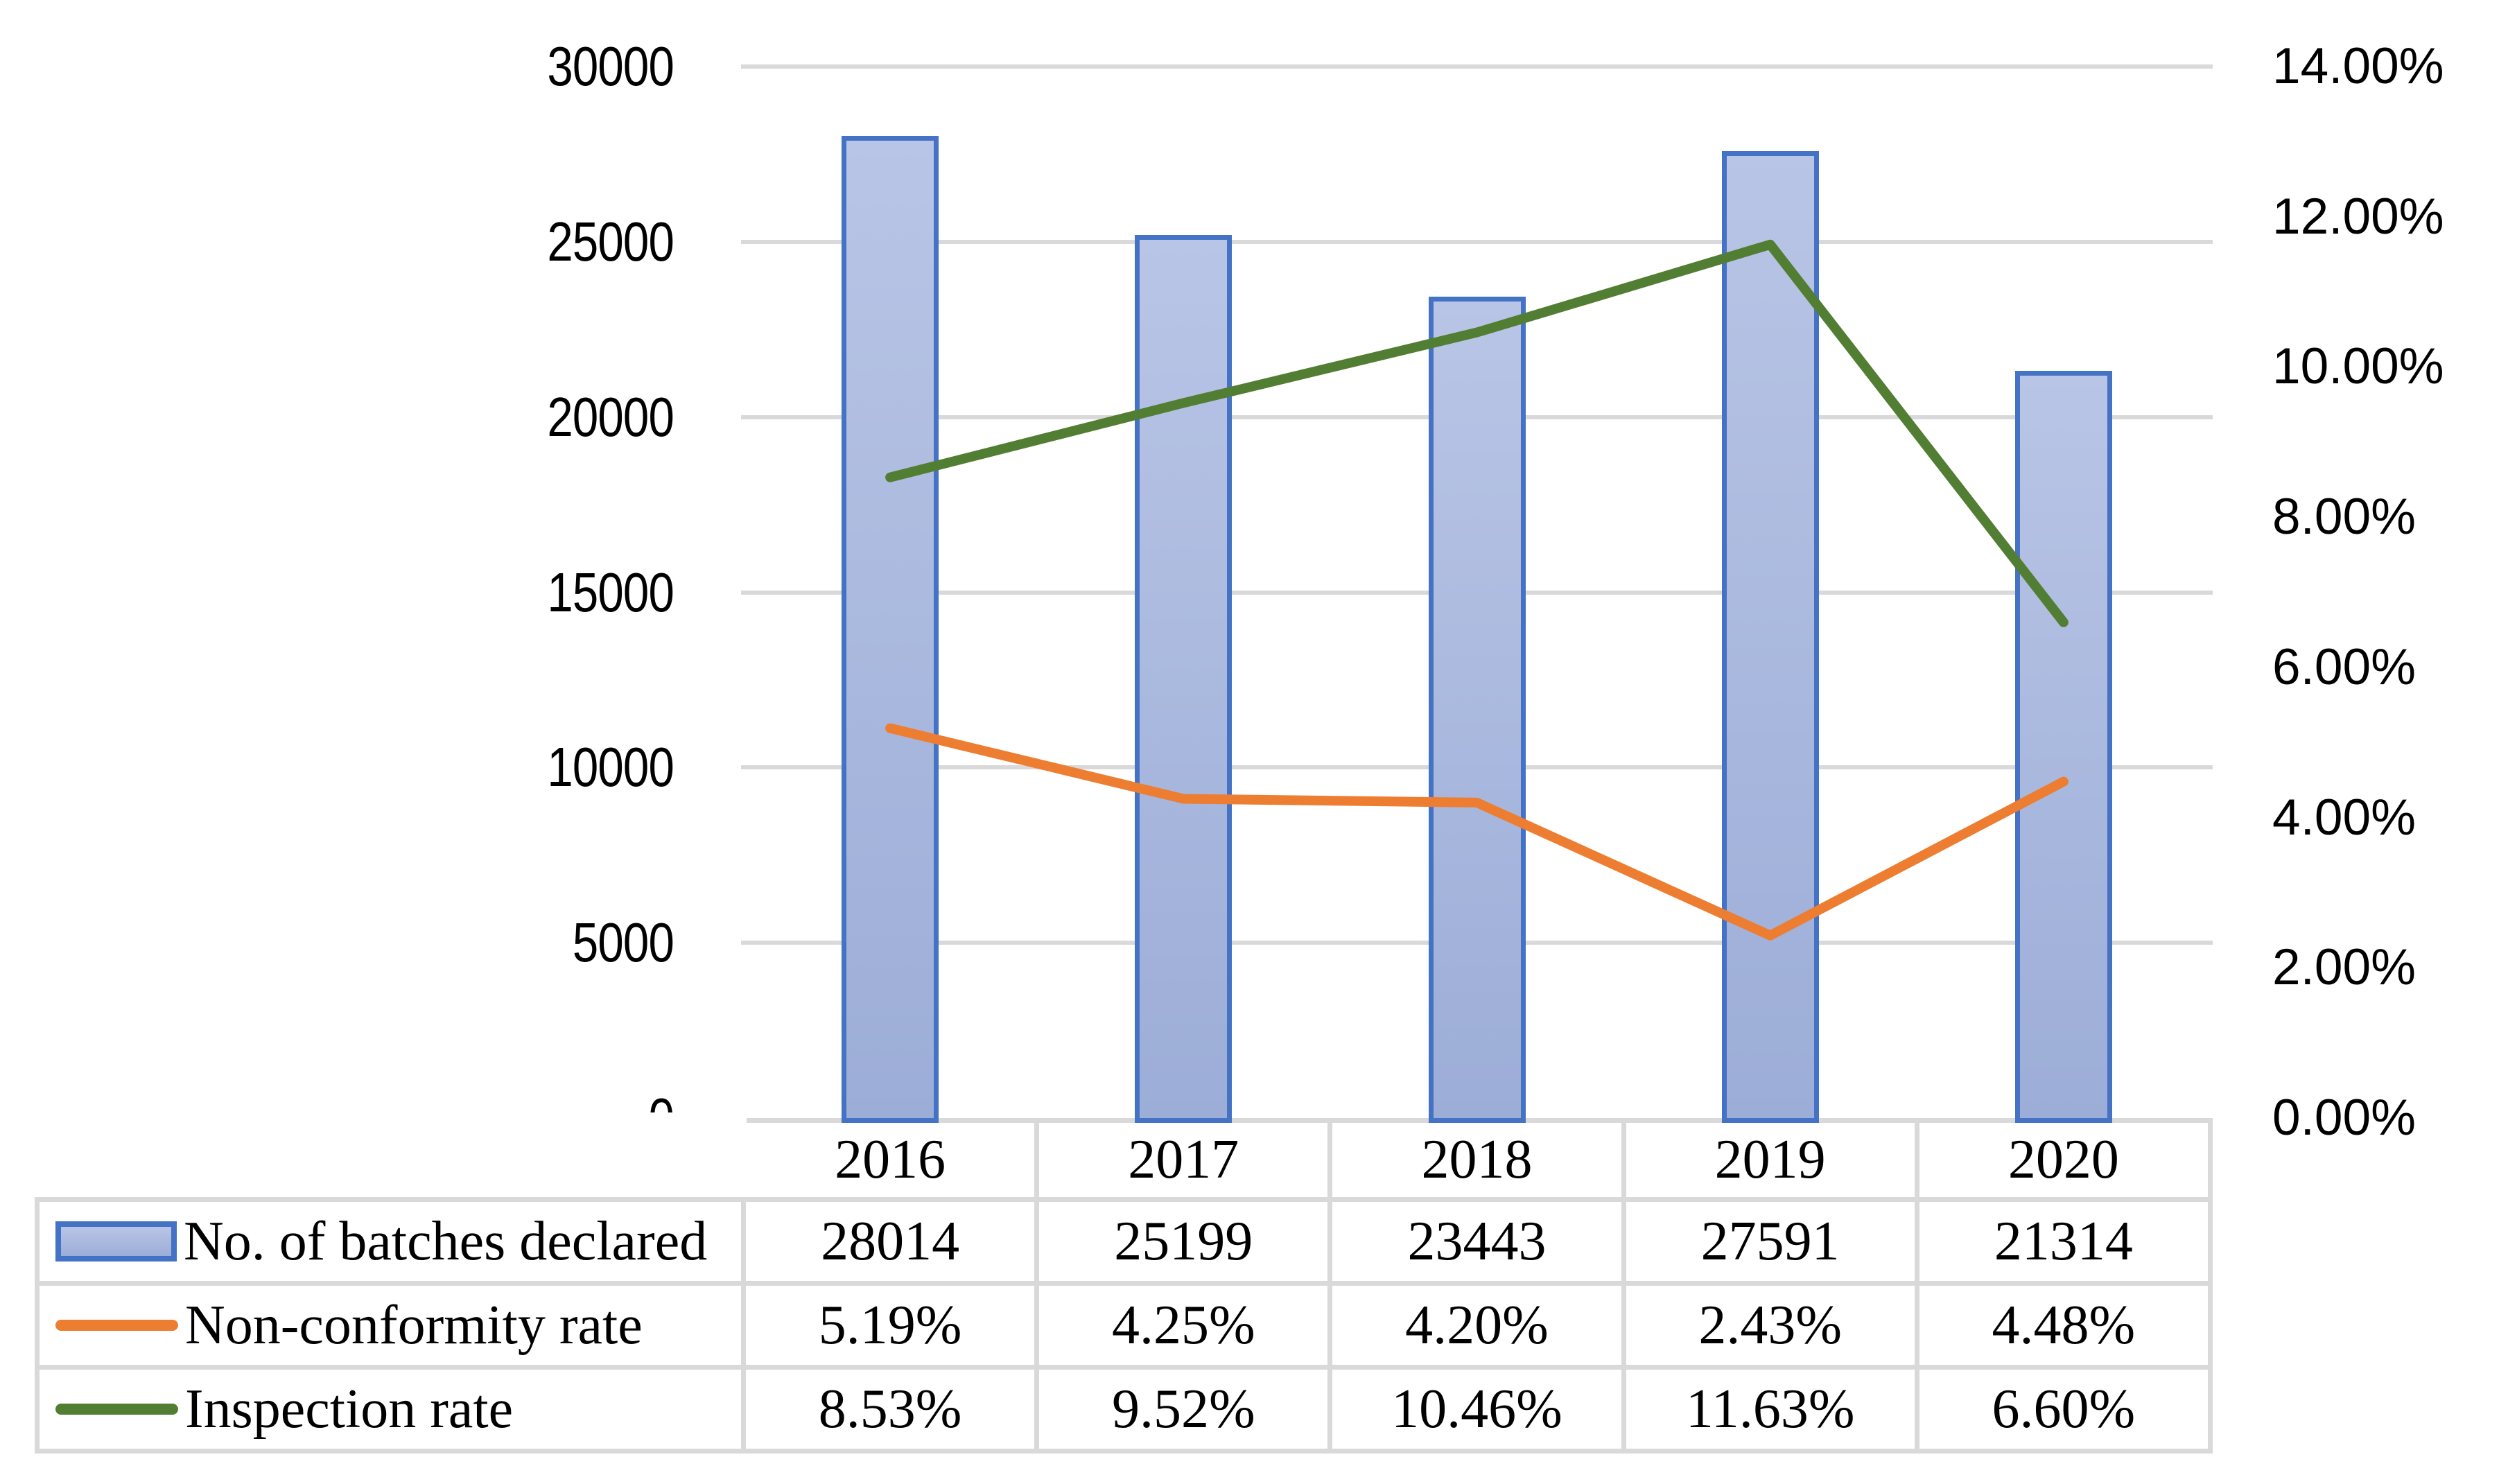 The width and height of the screenshot is (2508, 1484). Describe the element at coordinates (2063, 1325) in the screenshot. I see `table-value-cell: 4.48%` at that location.